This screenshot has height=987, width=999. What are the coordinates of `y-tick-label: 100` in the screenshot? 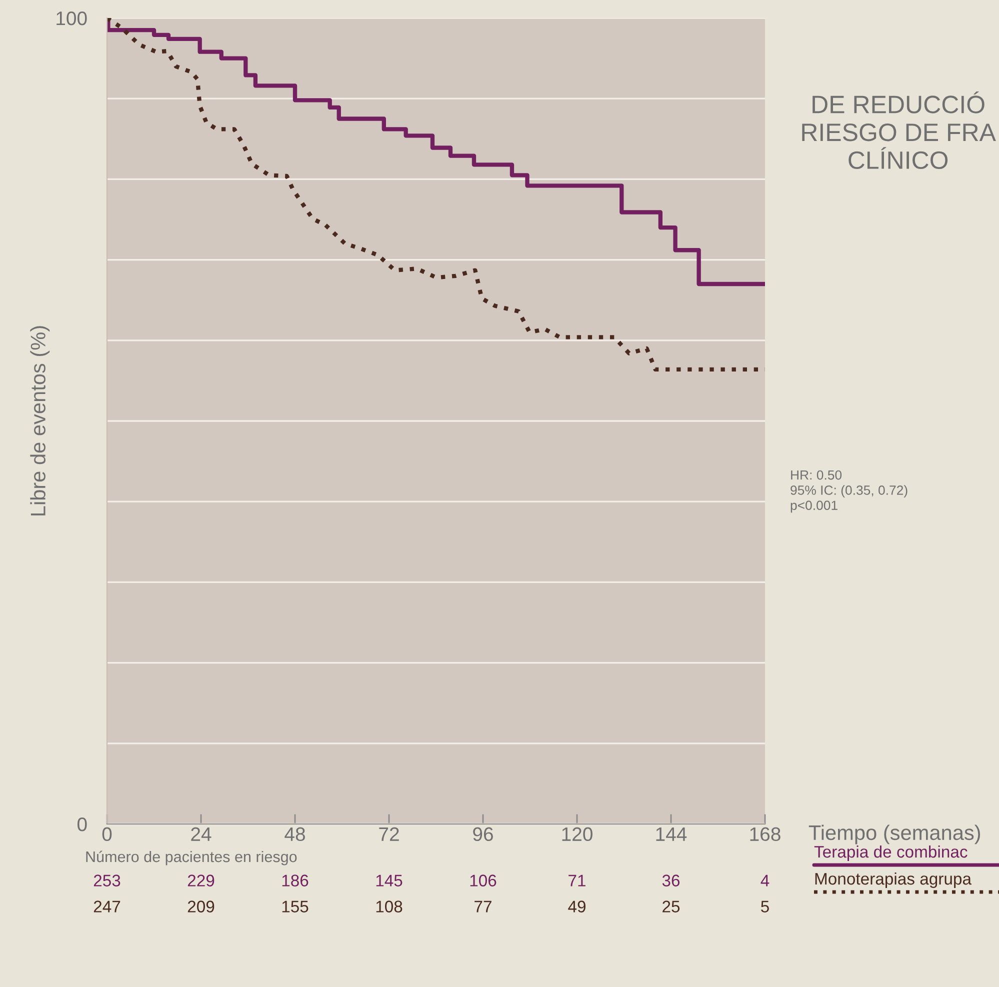 It's located at (71, 18).